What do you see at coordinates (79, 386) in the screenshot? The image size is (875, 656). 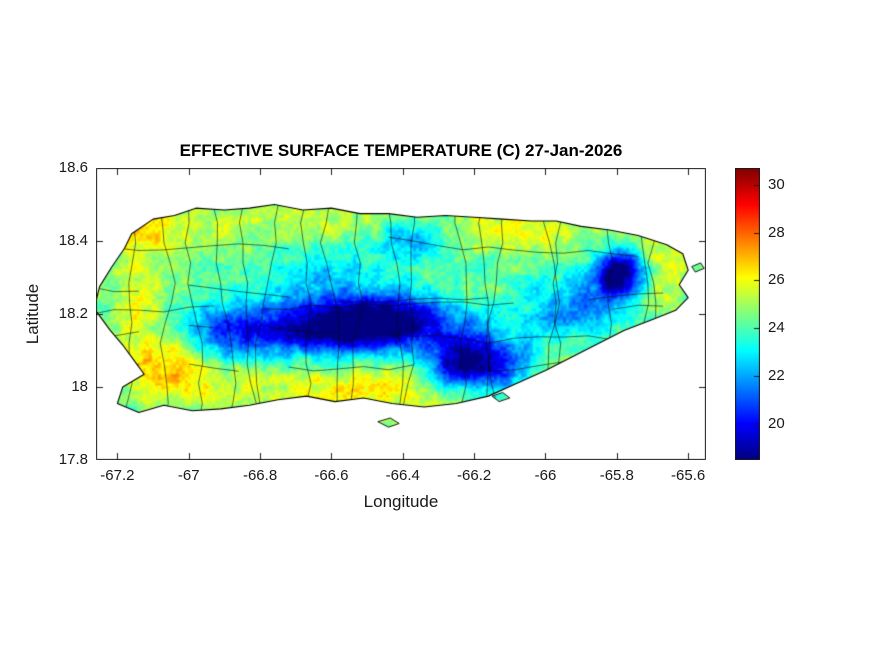 I see `y-tick-label: 18` at bounding box center [79, 386].